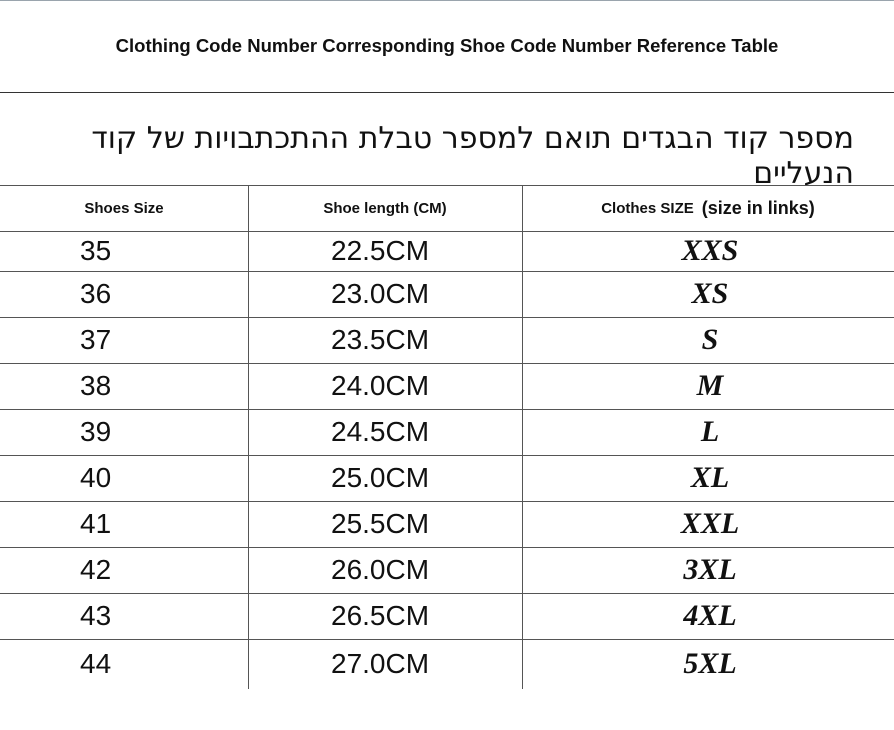 The width and height of the screenshot is (894, 730). I want to click on shoe-size: 35, so click(96, 250).